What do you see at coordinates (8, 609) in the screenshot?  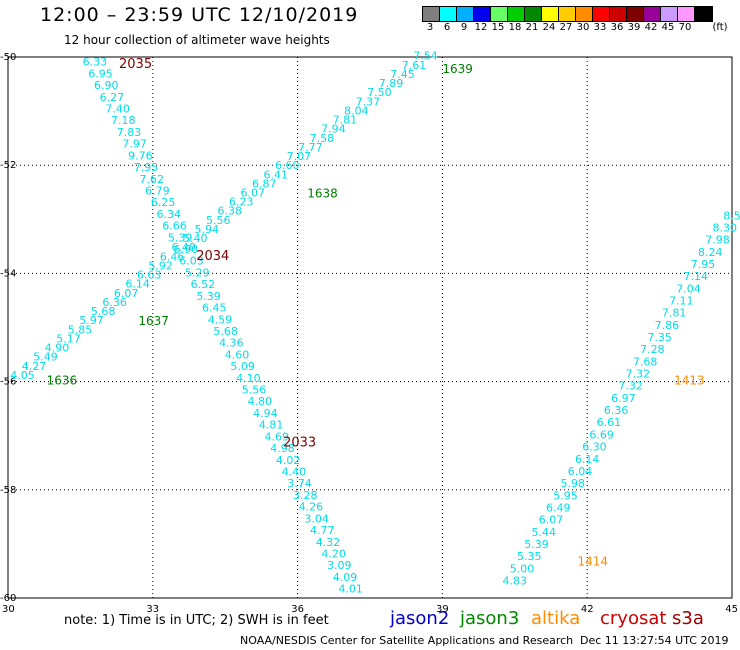 I see `x-tick-label: 30` at bounding box center [8, 609].